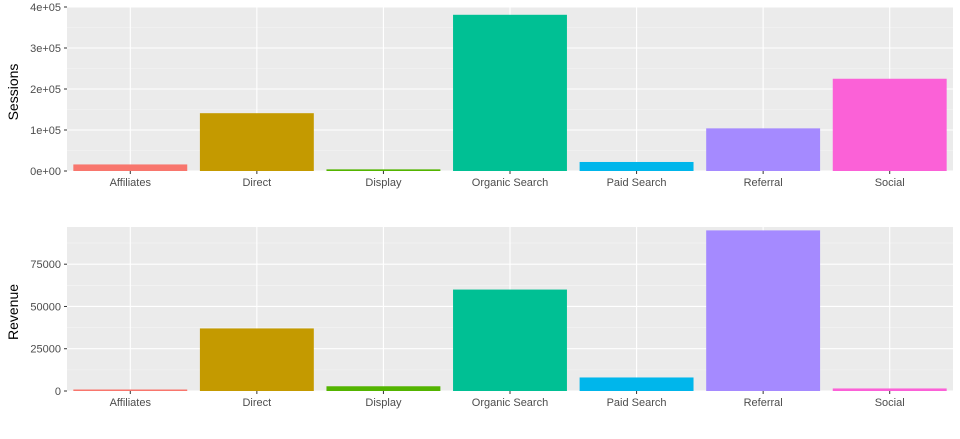 The height and width of the screenshot is (439, 960). Describe the element at coordinates (45, 265) in the screenshot. I see `y-tick-label: 75000` at that location.